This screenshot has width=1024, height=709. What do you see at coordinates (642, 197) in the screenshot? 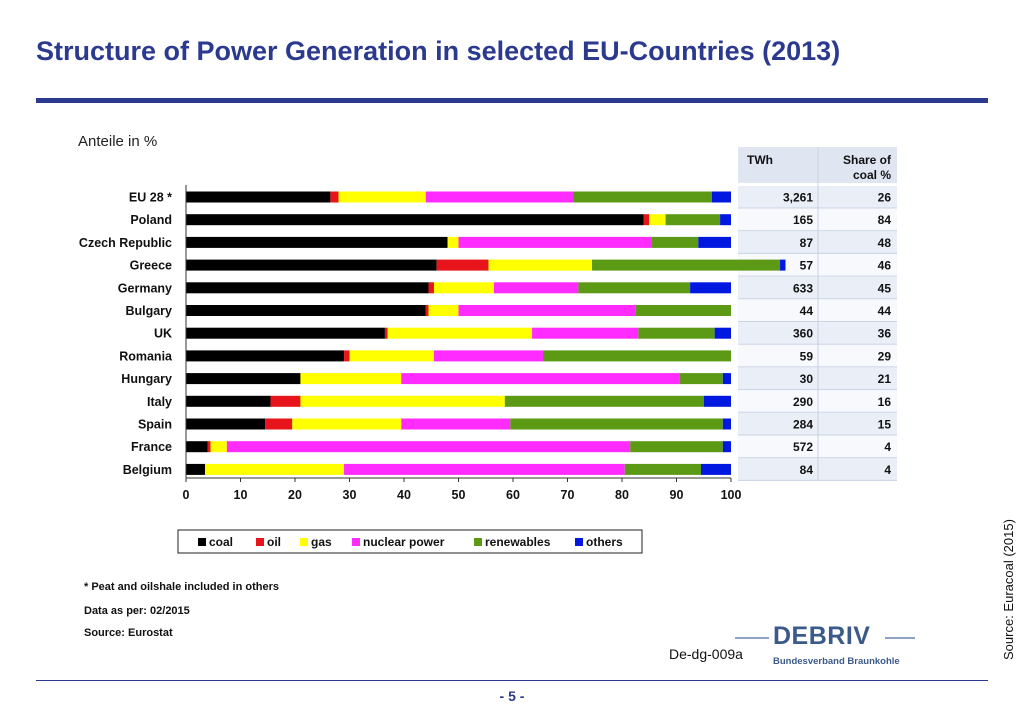
I see `bar-eu-28-renewables` at bounding box center [642, 197].